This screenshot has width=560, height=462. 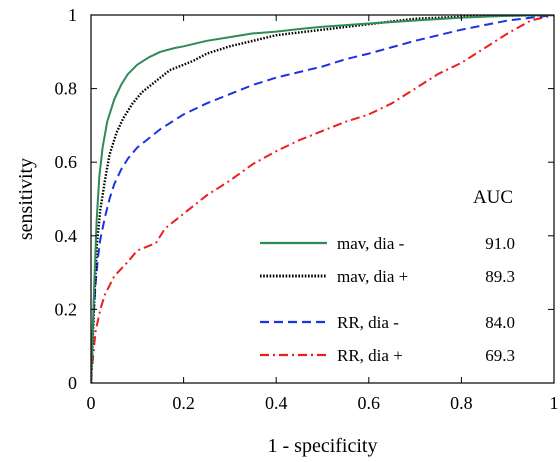 What do you see at coordinates (500, 243) in the screenshot?
I see `legend-auc-1: 91.0` at bounding box center [500, 243].